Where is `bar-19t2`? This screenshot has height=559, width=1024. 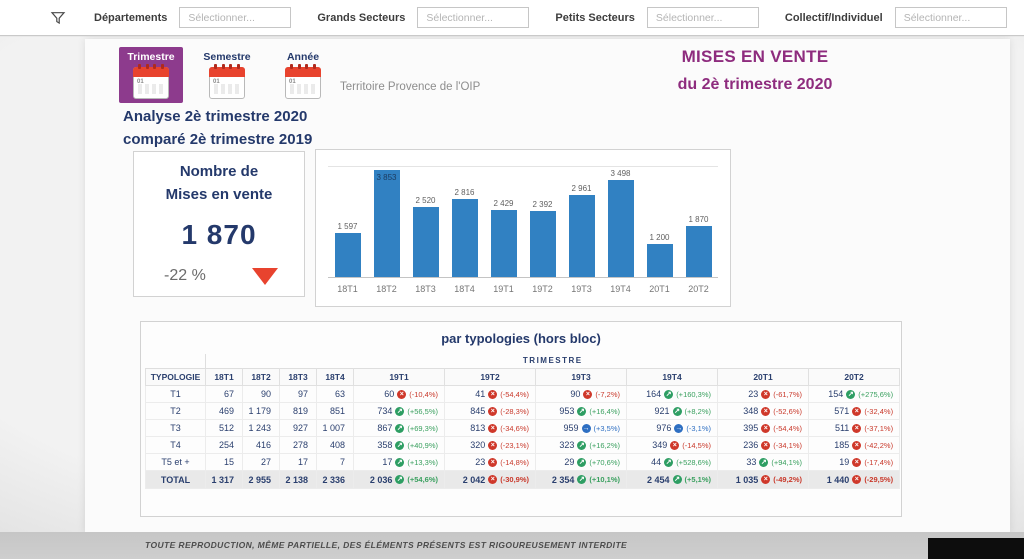 bar-19t2 is located at coordinates (542, 244).